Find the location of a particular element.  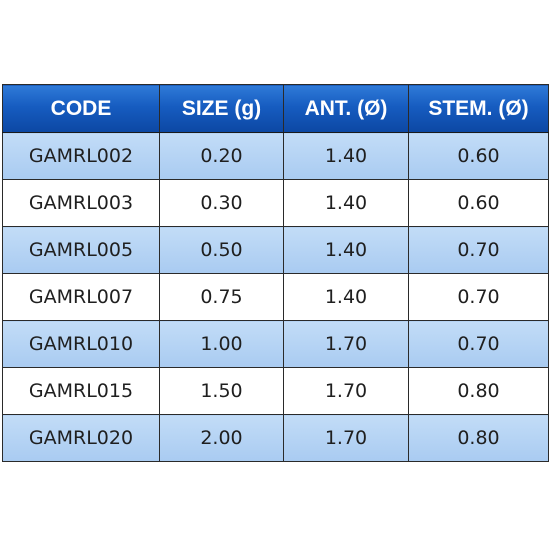

table-row: GAMRL010 1.00 1.70 0.70 is located at coordinates (275, 344).